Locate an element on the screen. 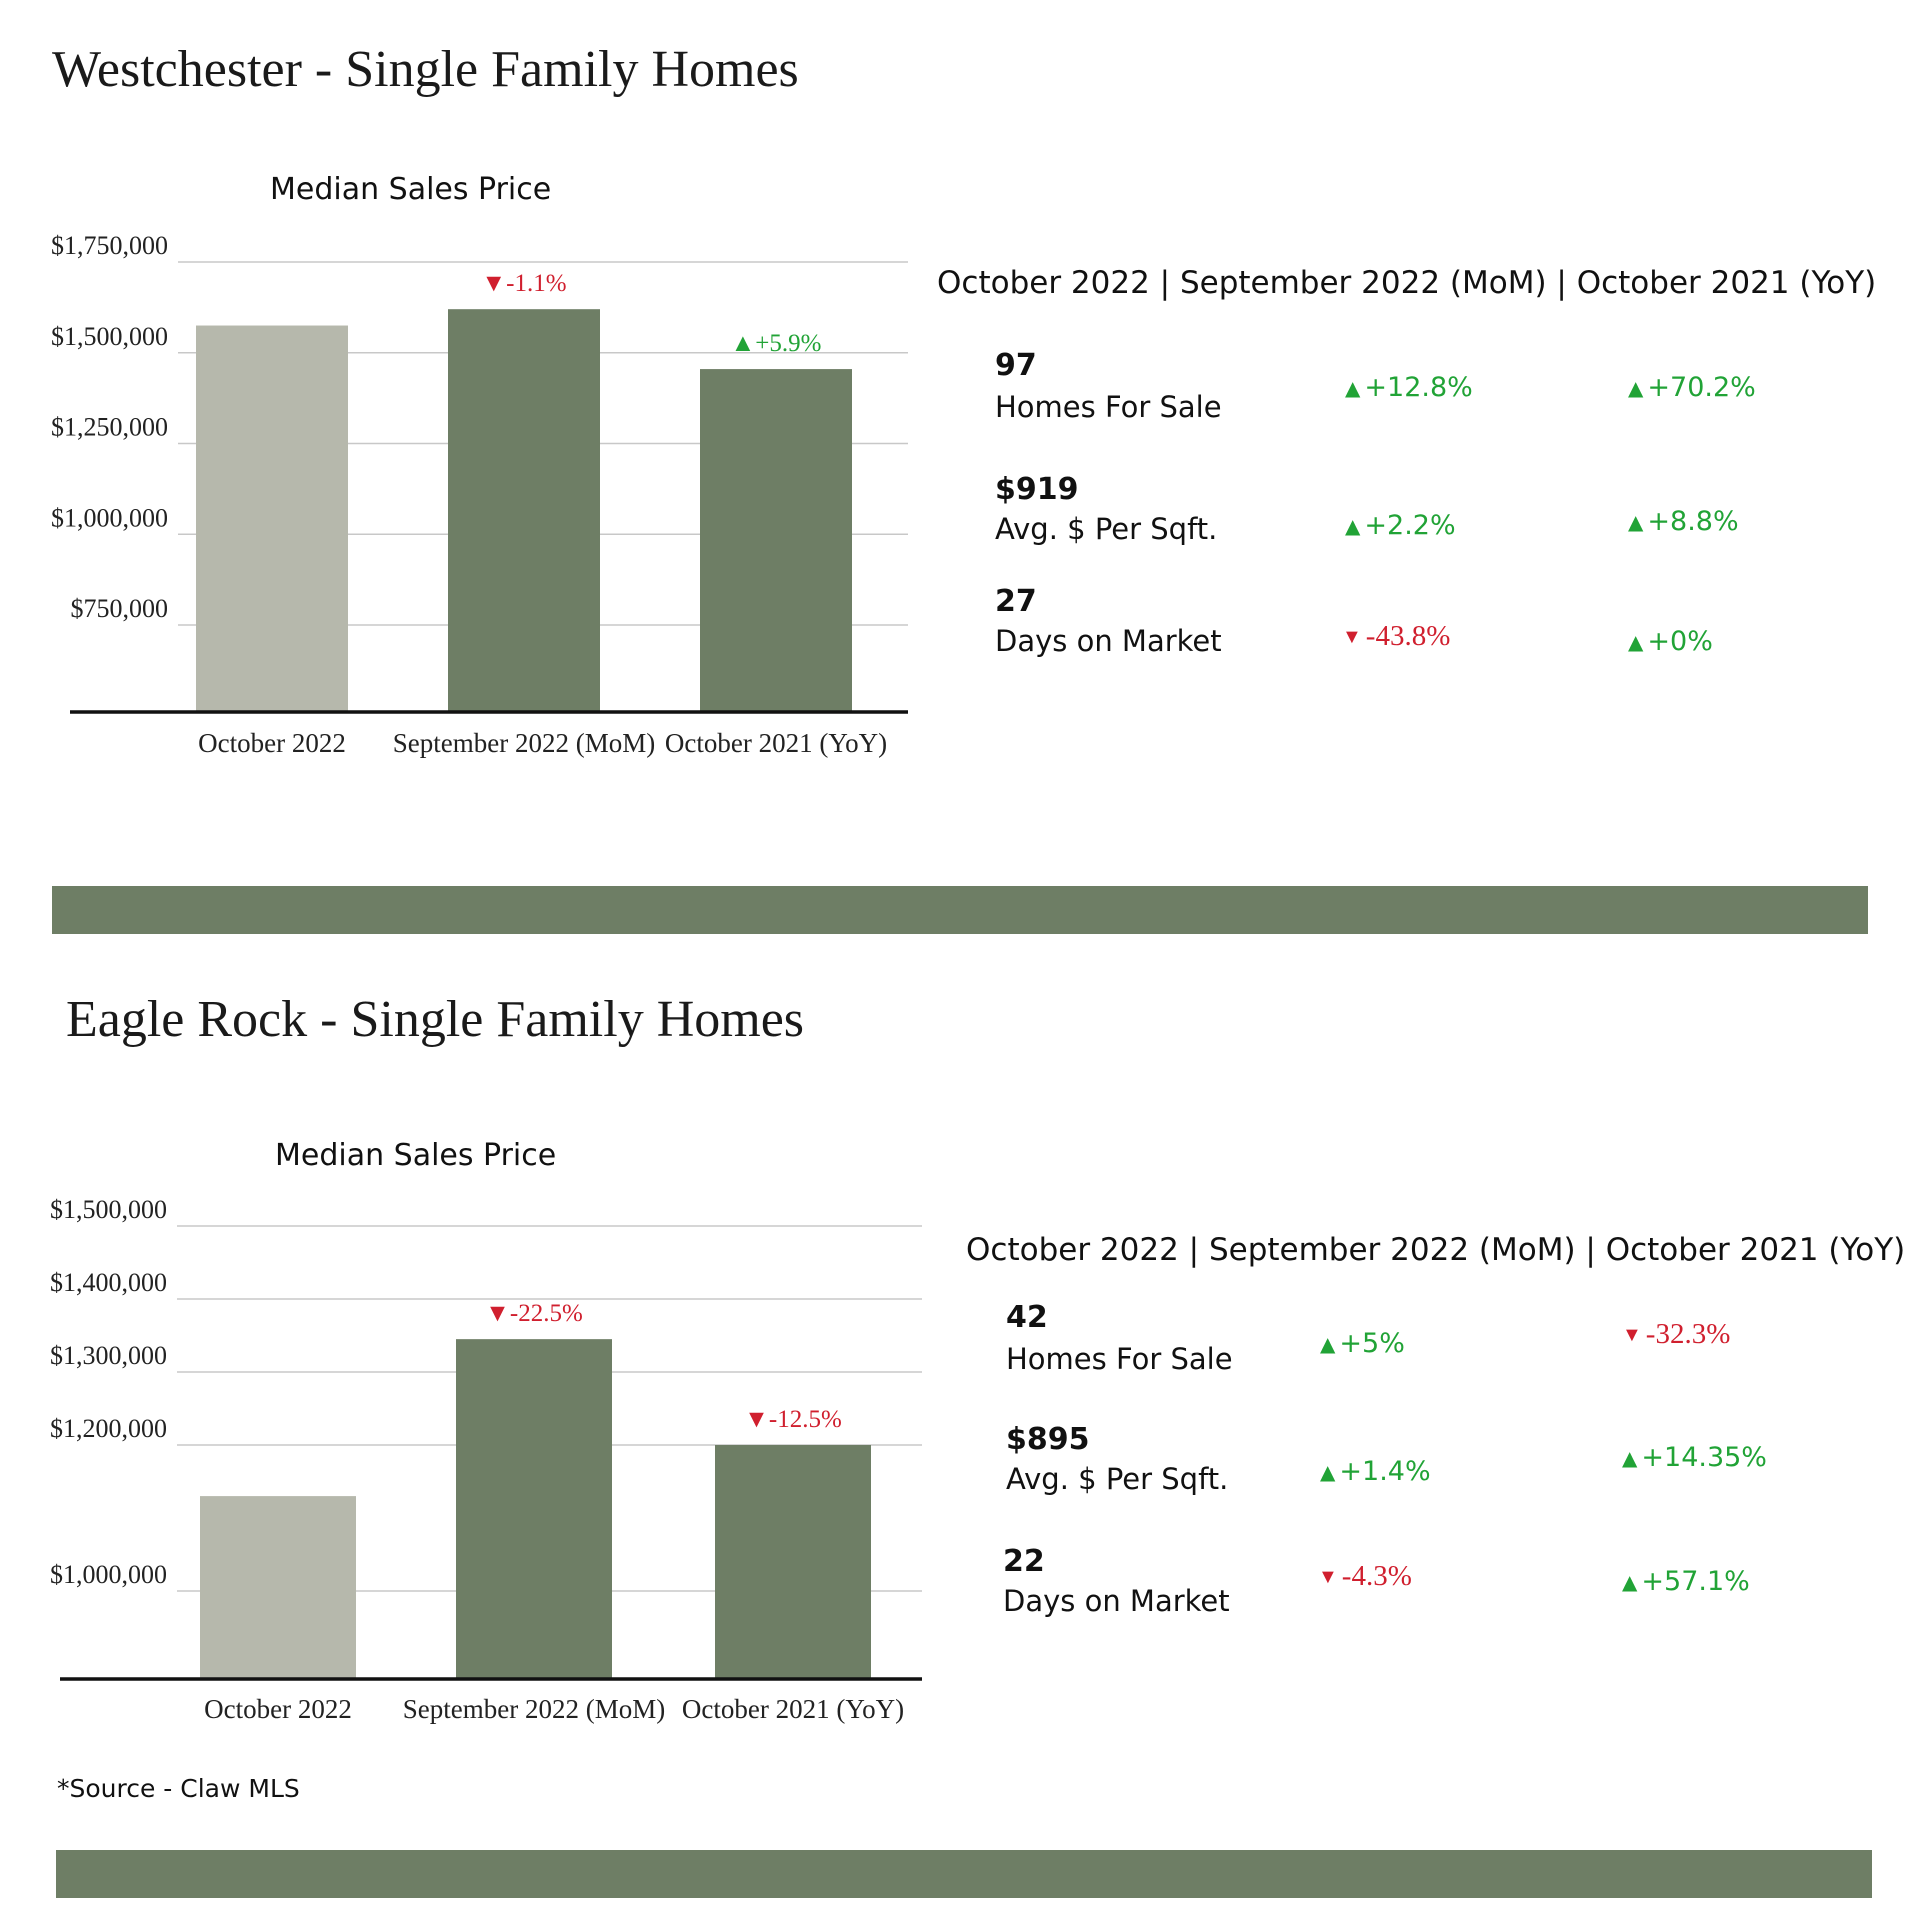 The image size is (1920, 1920). section-title: Eagle Rock - Single Family Homes is located at coordinates (435, 1019).